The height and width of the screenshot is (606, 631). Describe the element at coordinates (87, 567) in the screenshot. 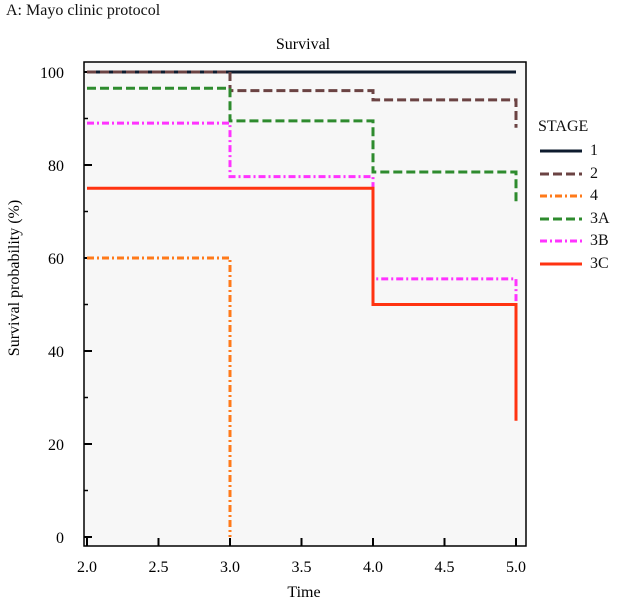

I see `x-tick-label: 2.0` at that location.